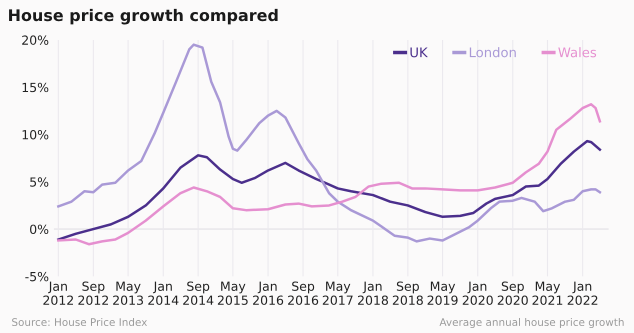 Image resolution: width=634 pixels, height=333 pixels. I want to click on x-tick-label: May 2017, so click(337, 293).